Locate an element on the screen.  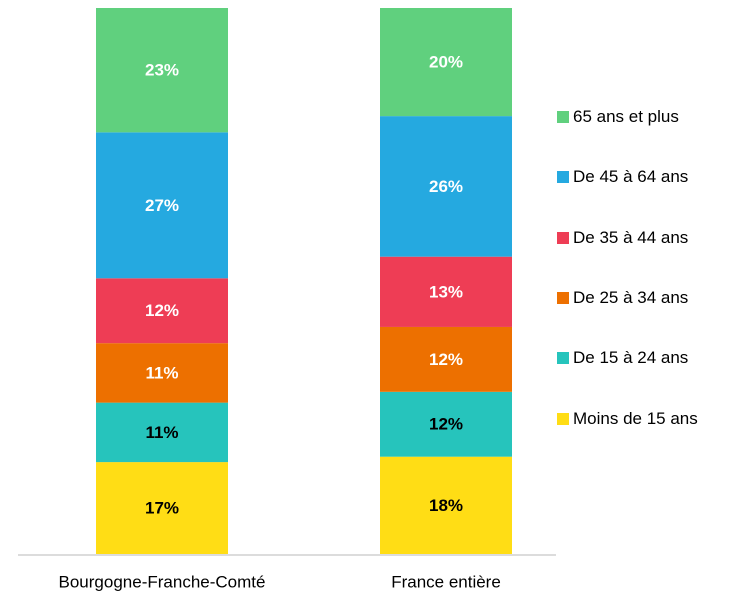
legend-entry: De 15 à 24 ans is located at coordinates (622, 358).